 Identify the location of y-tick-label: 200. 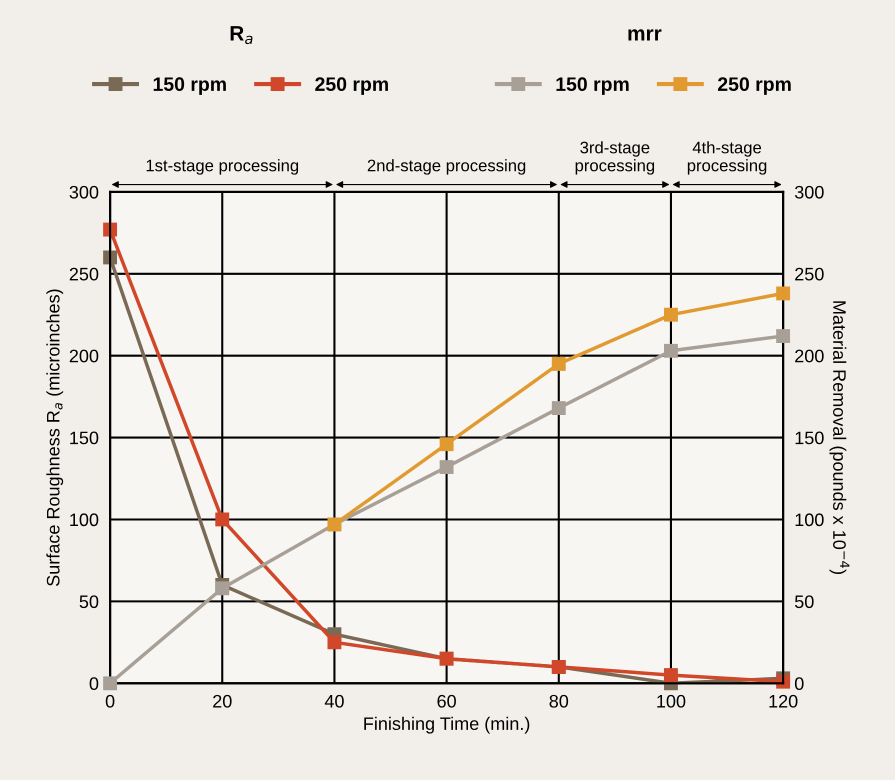
(84, 356).